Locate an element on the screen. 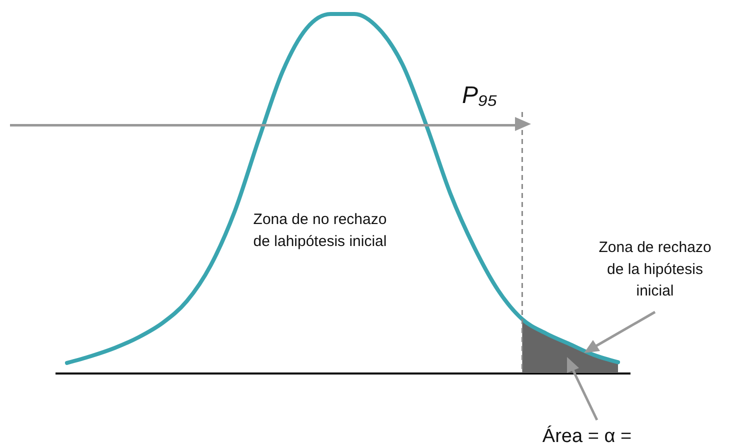 The height and width of the screenshot is (446, 734). text: Área = α = is located at coordinates (587, 435).